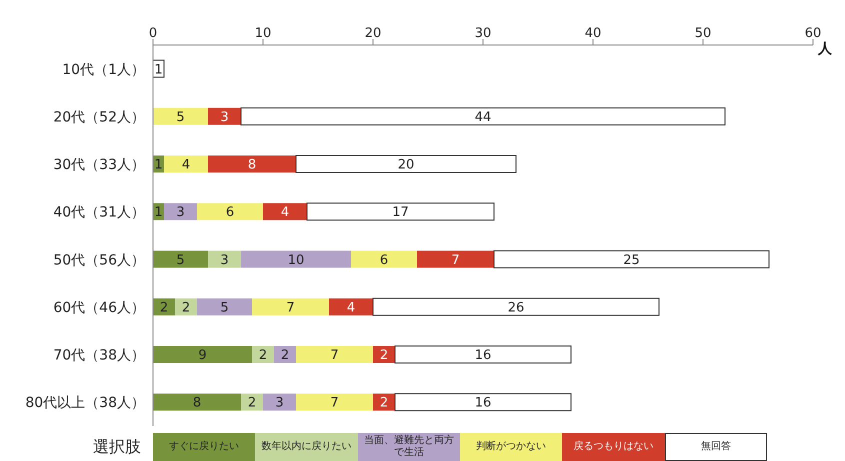  I want to click on text: 戻るつもりはない, so click(613, 447).